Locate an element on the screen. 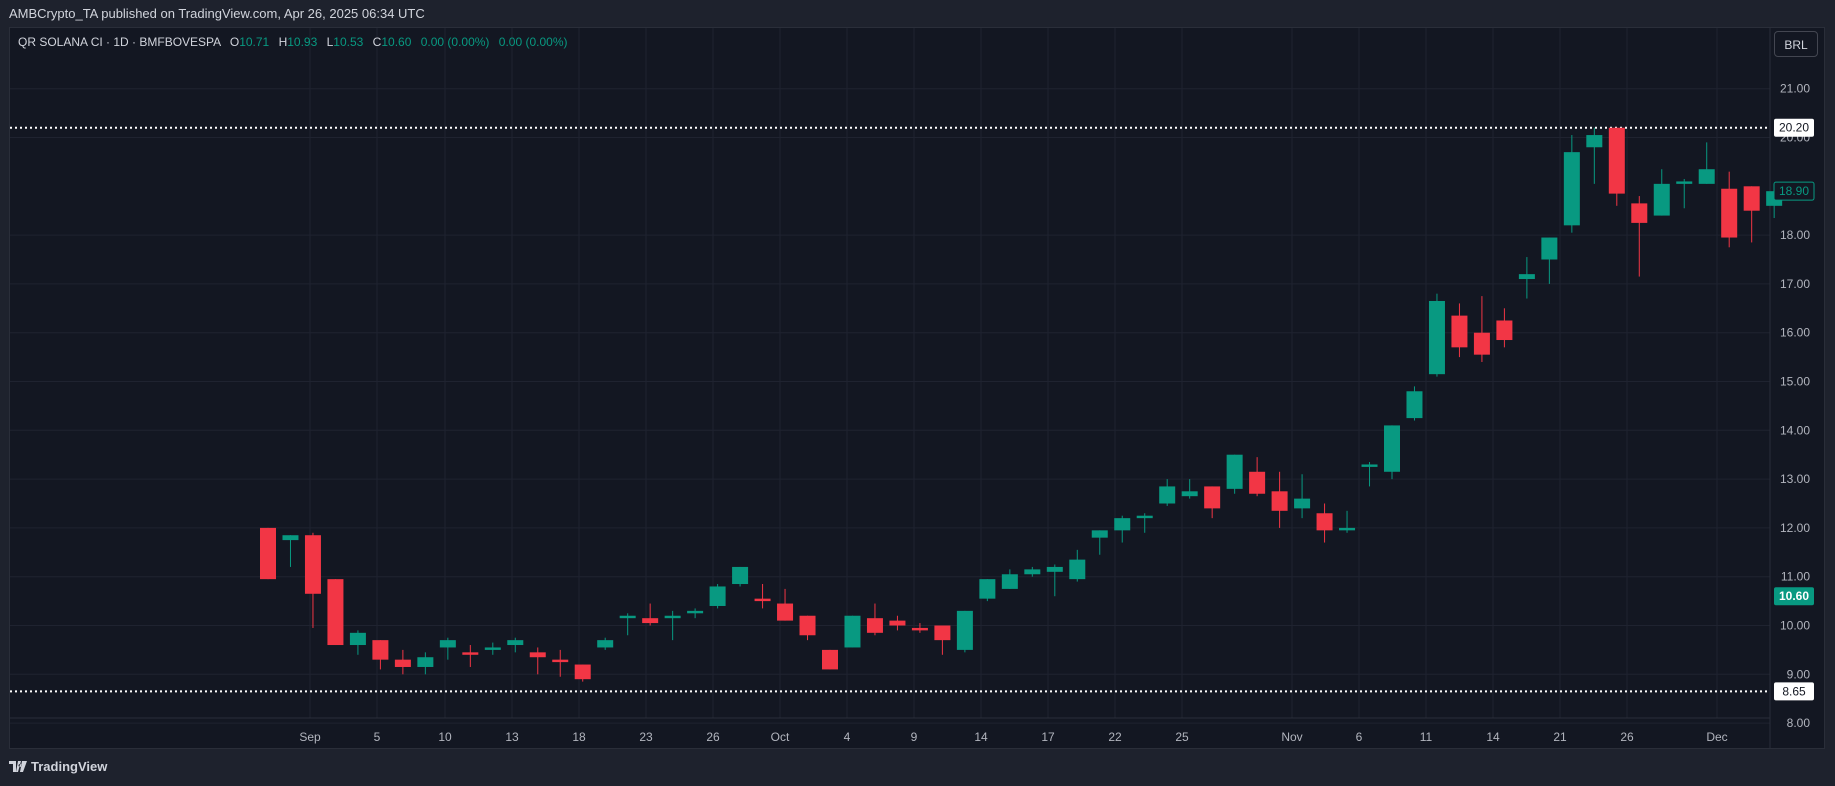 This screenshot has height=786, width=1835. x-tick-label: 9 is located at coordinates (914, 737).